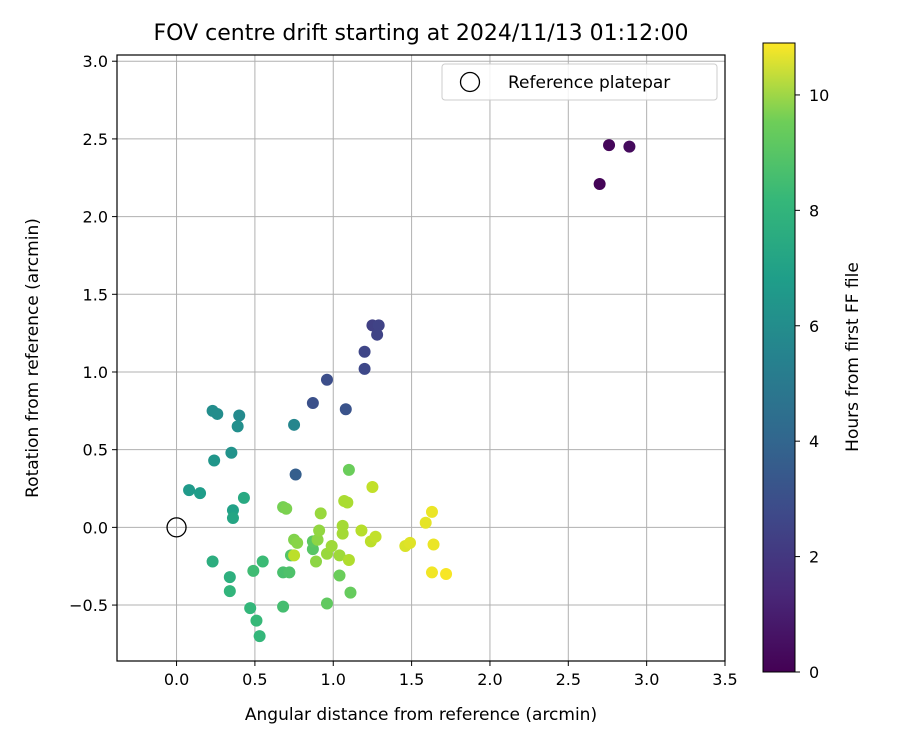 This screenshot has width=900, height=750. Describe the element at coordinates (568, 679) in the screenshot. I see `x-tick-label: 2.5` at that location.